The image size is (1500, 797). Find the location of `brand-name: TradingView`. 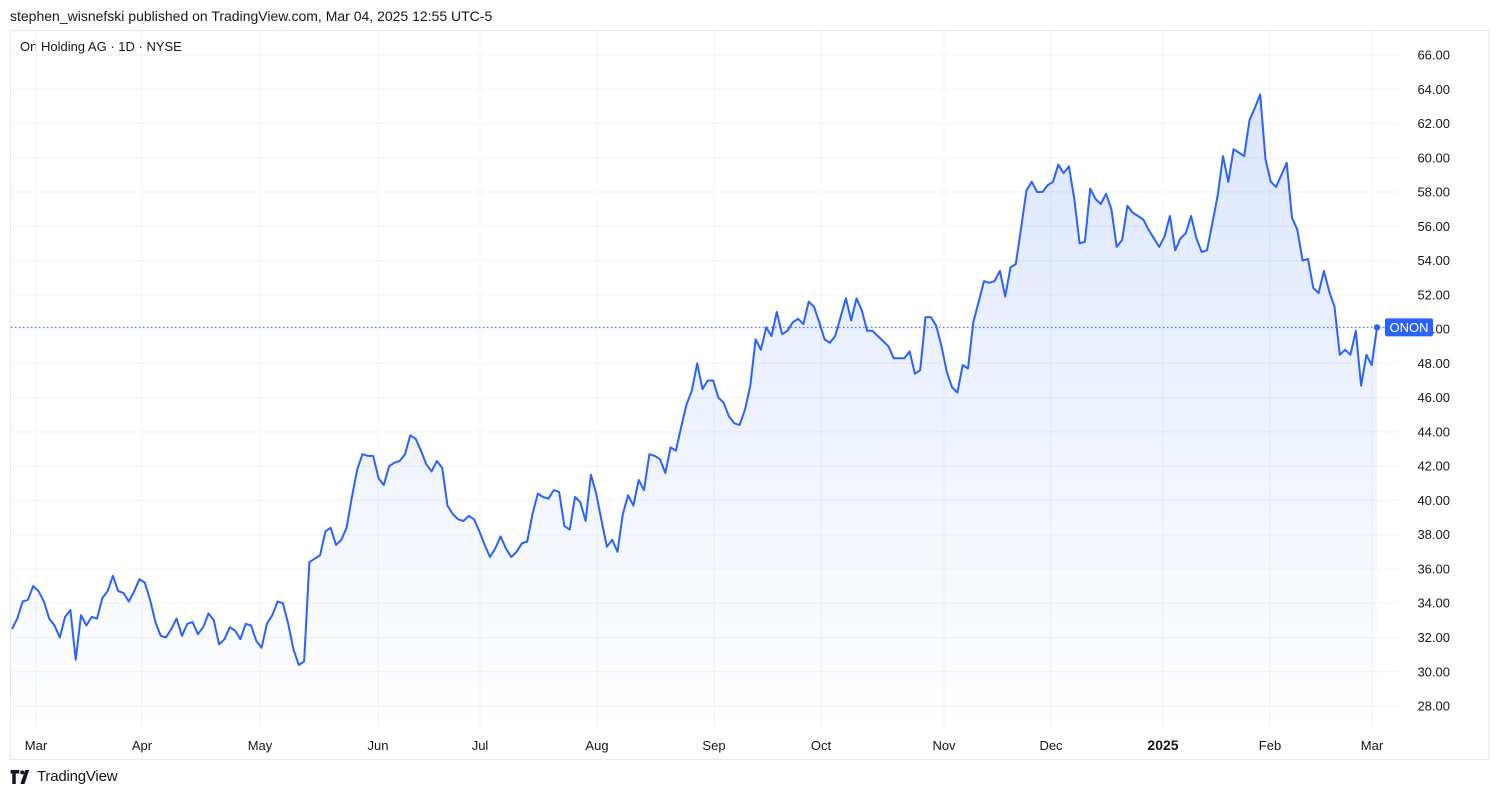

brand-name: TradingView is located at coordinates (77, 776).